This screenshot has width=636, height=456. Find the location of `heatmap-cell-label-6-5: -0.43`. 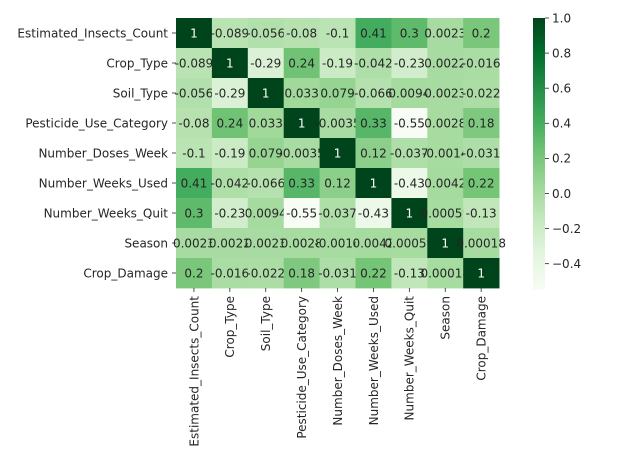

heatmap-cell-label-6-5: -0.43 is located at coordinates (373, 213).